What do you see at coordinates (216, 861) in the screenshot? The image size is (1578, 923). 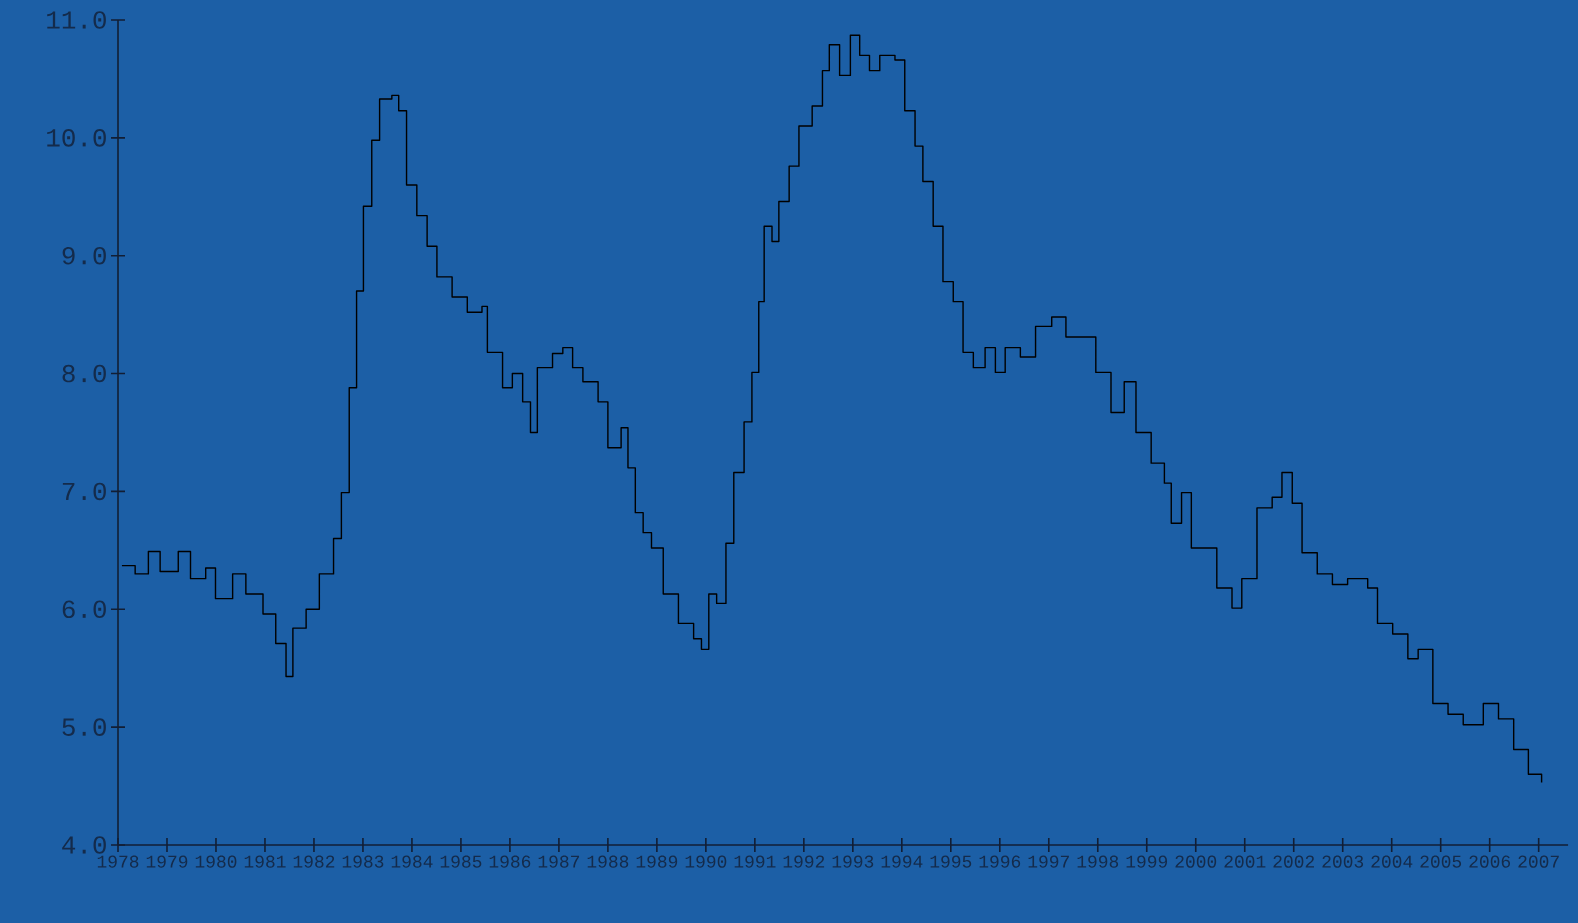 I see `x-tick-label: 1980` at bounding box center [216, 861].